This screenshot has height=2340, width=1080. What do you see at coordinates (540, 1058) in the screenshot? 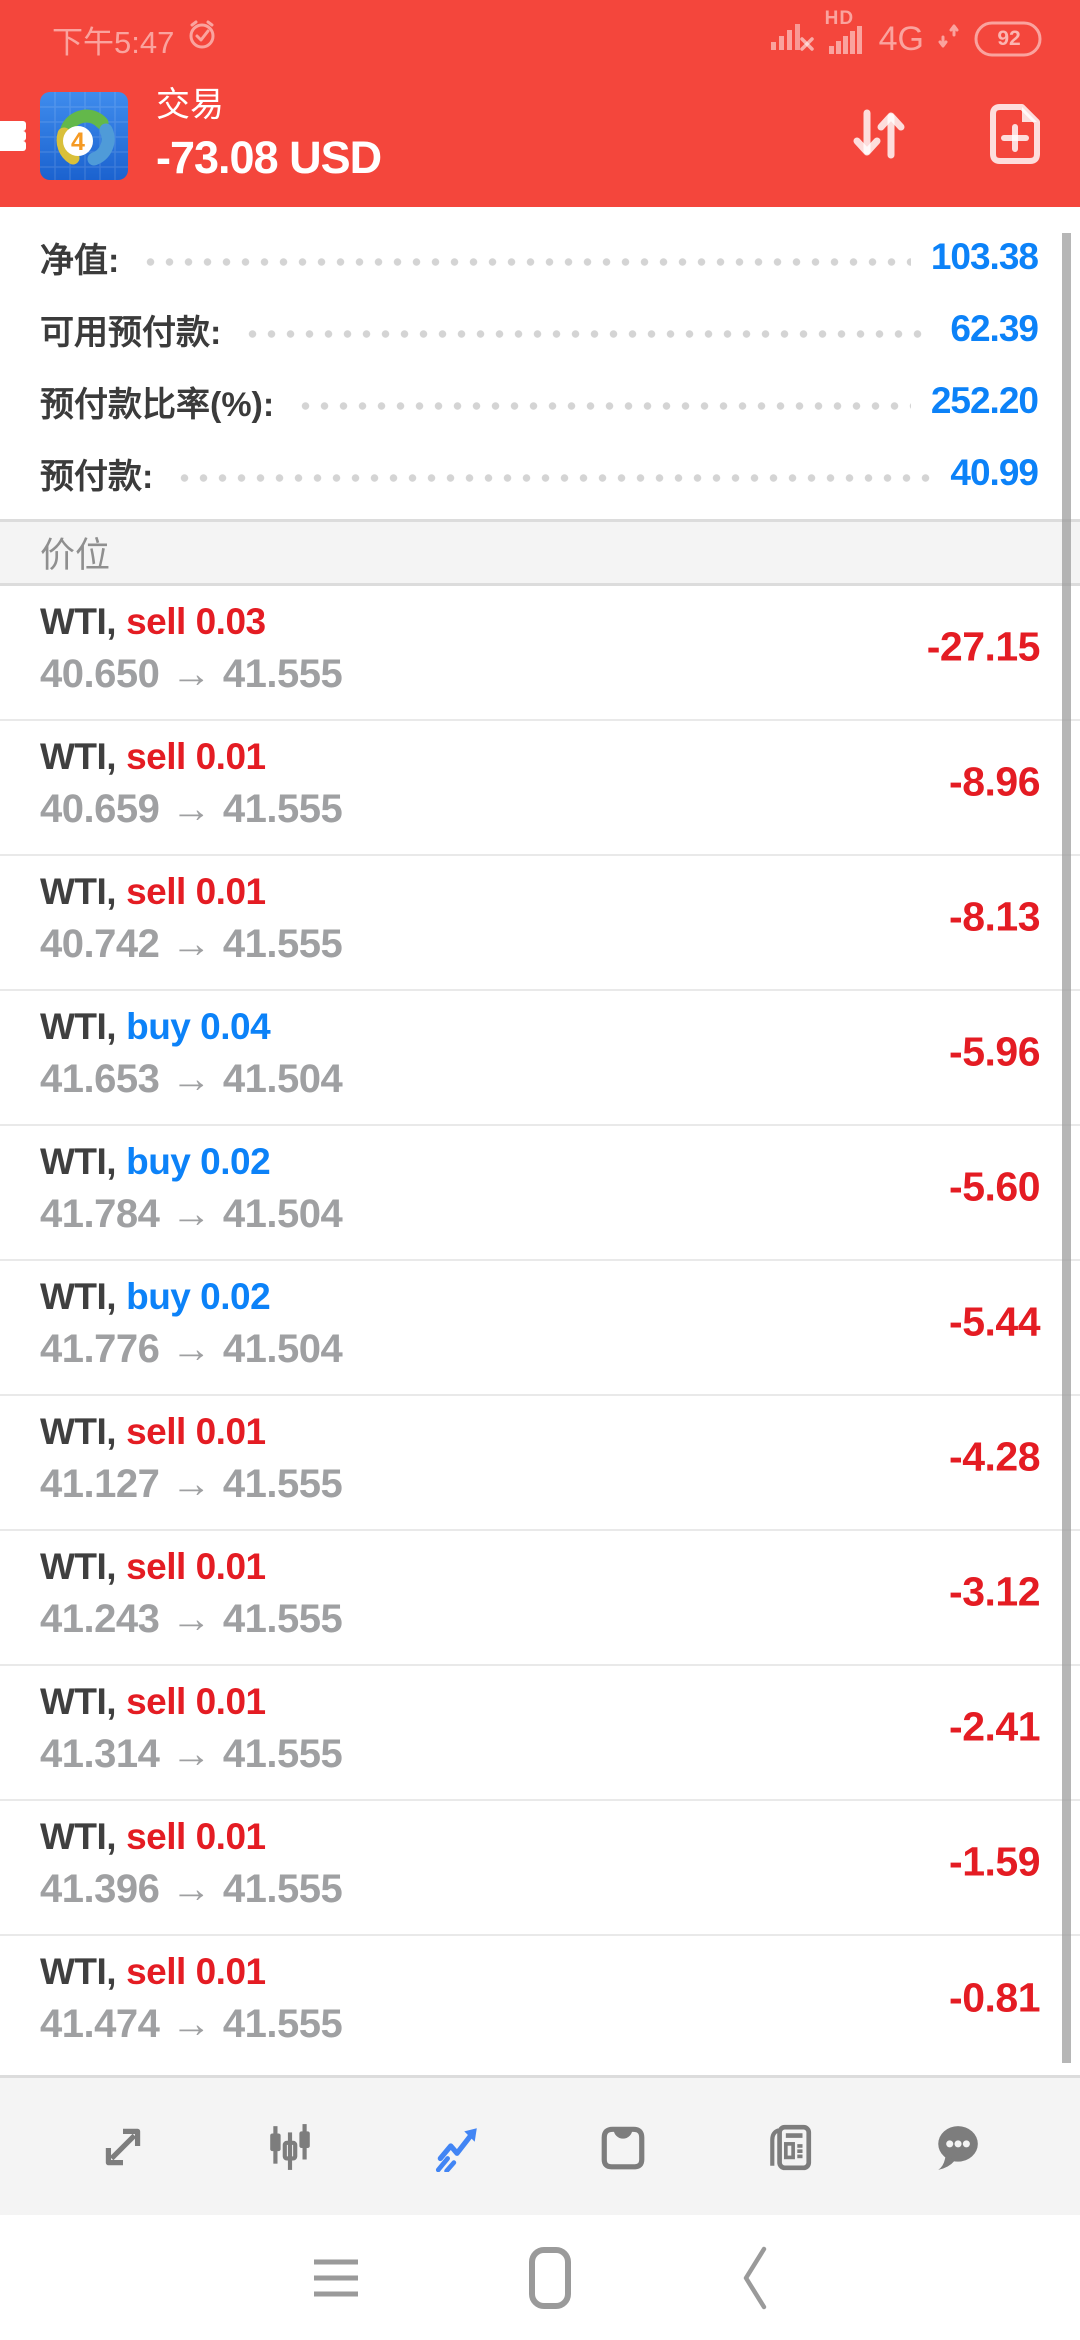
I see `position-row: WTI, buy 0.04 41.653 → 41.504 -5.96` at bounding box center [540, 1058].